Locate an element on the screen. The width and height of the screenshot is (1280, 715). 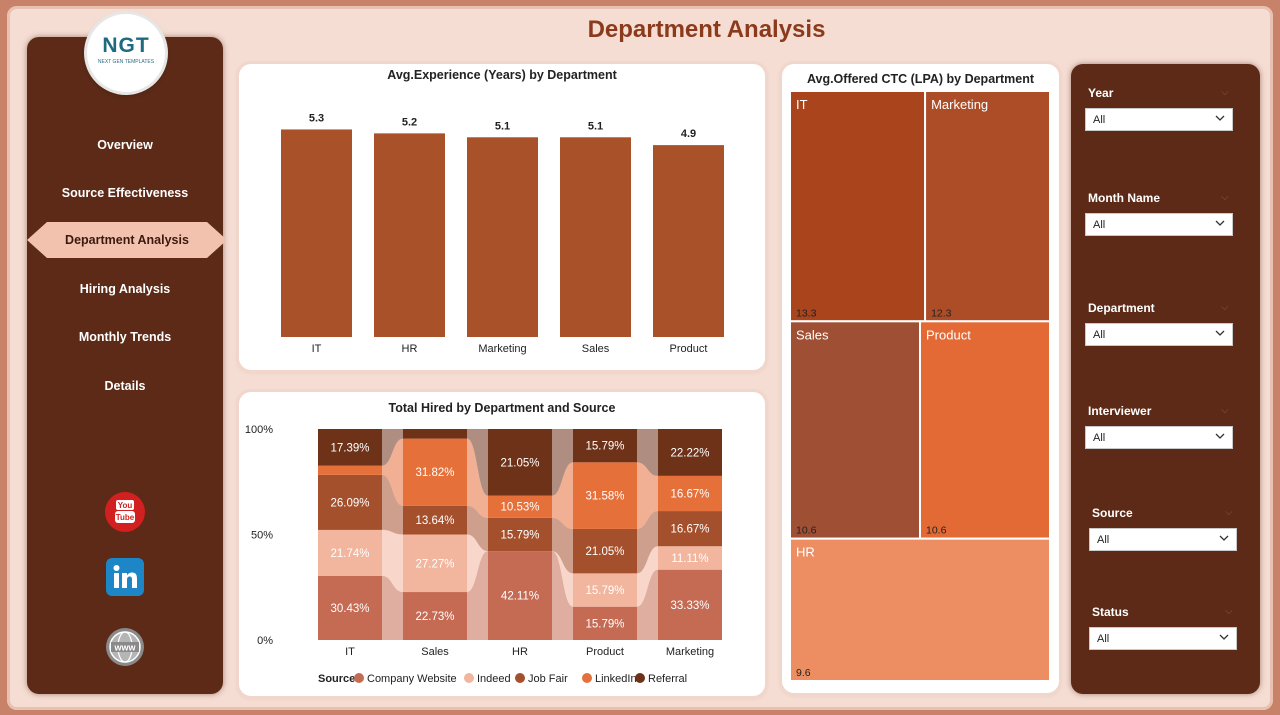
x-tick-label: Sales is located at coordinates (435, 652).